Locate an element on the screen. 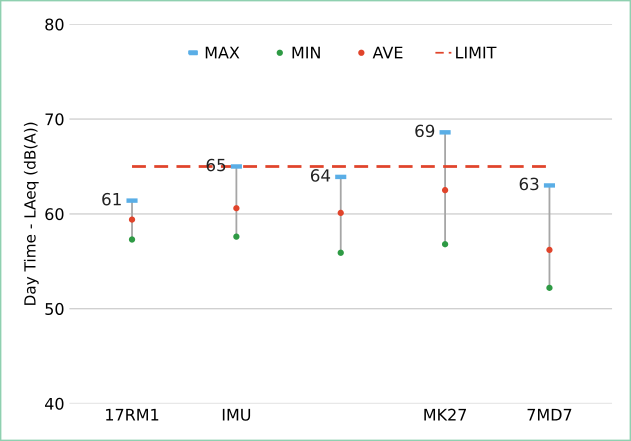 The height and width of the screenshot is (441, 631). y-tick-label: 50 is located at coordinates (54, 308).